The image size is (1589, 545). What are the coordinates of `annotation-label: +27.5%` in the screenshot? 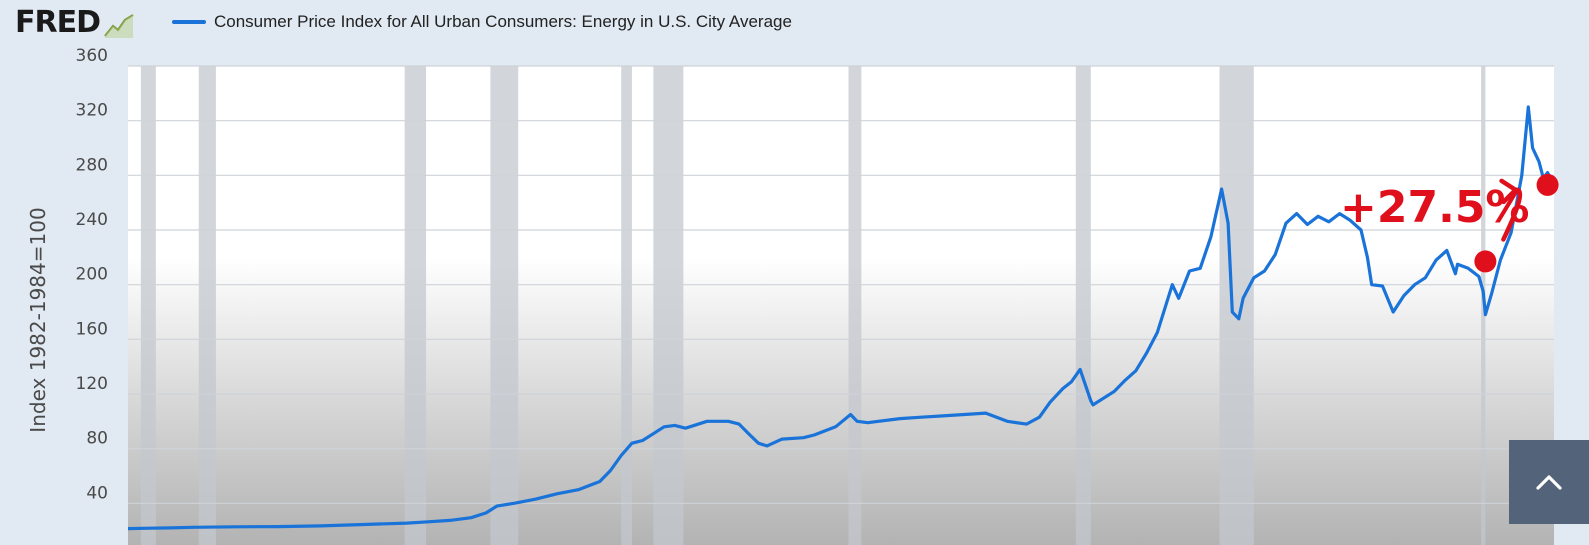 It's located at (1435, 207).